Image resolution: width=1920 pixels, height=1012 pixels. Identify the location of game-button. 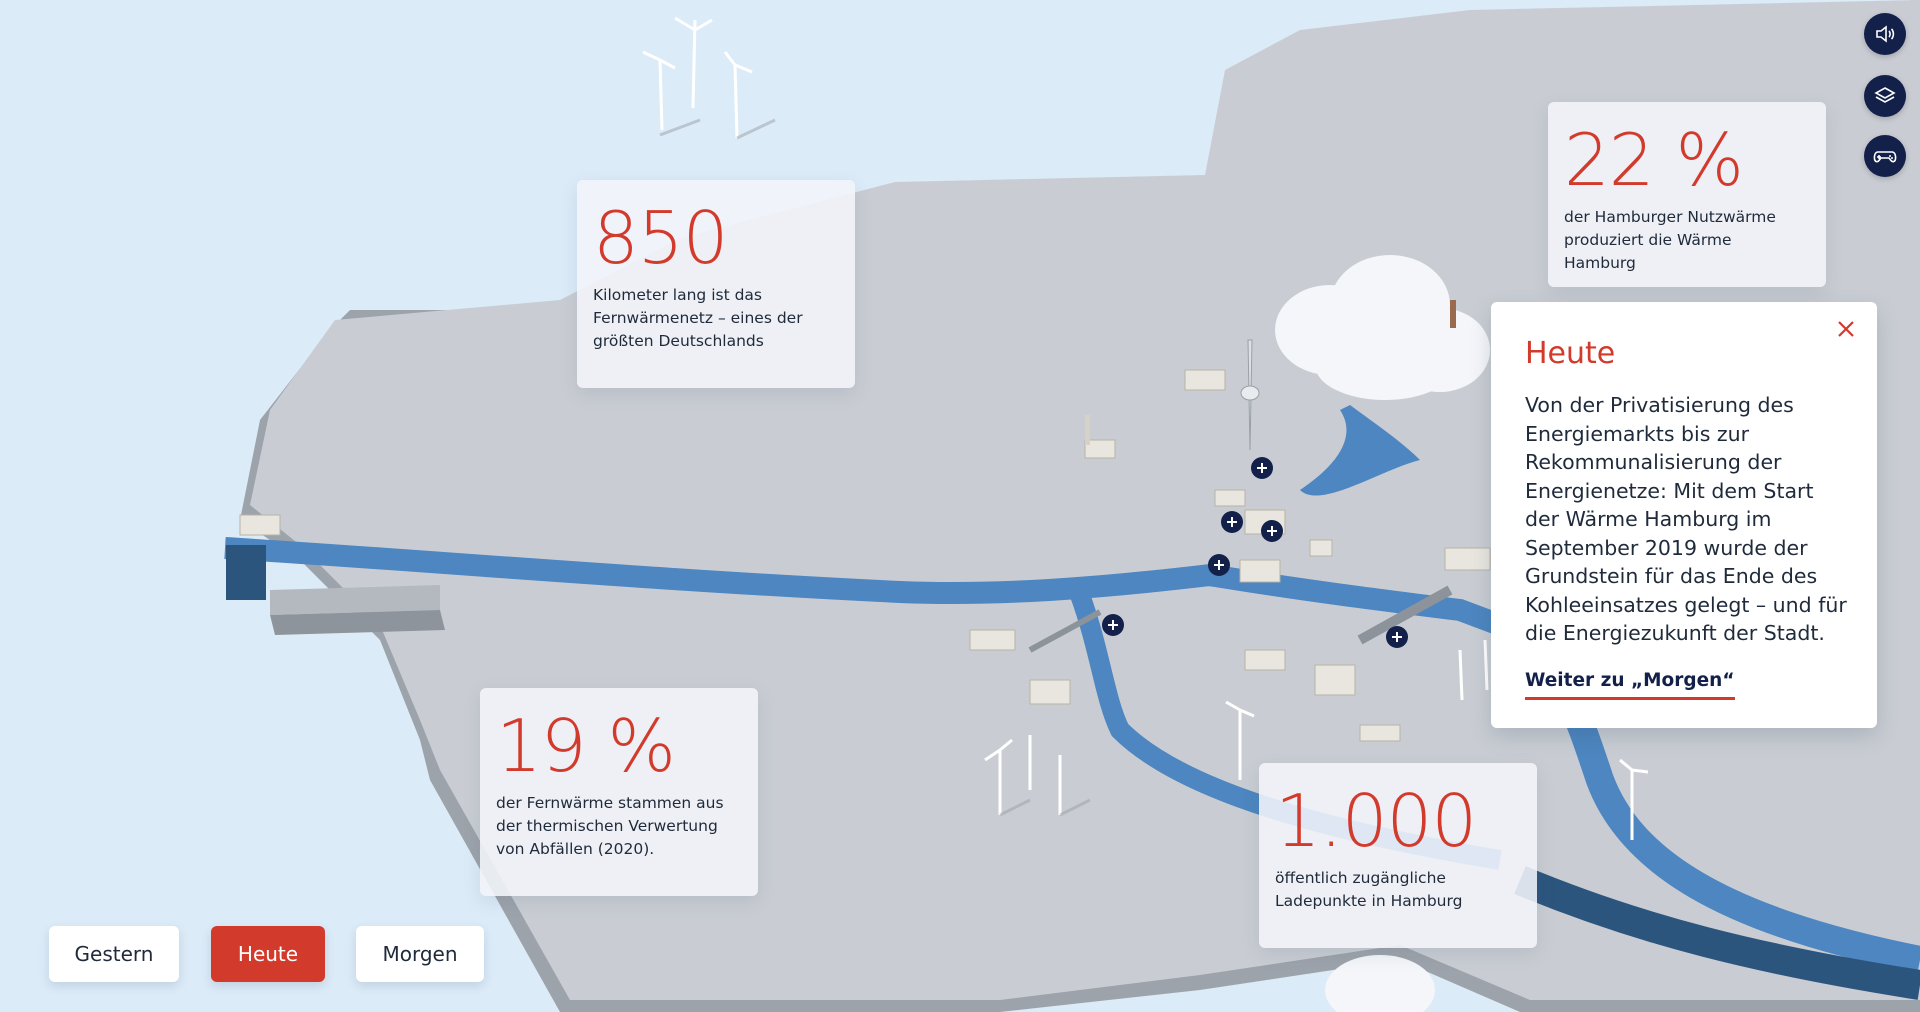
(1885, 156).